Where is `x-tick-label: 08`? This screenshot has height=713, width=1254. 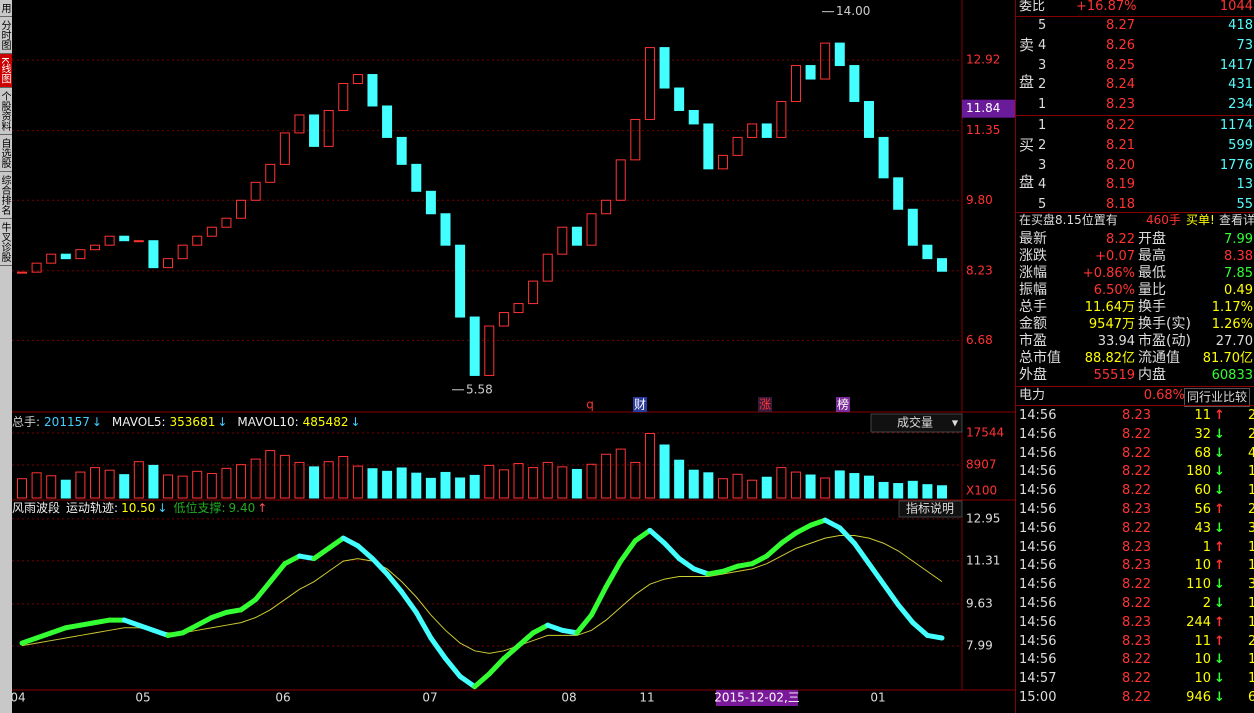
x-tick-label: 08 is located at coordinates (568, 698).